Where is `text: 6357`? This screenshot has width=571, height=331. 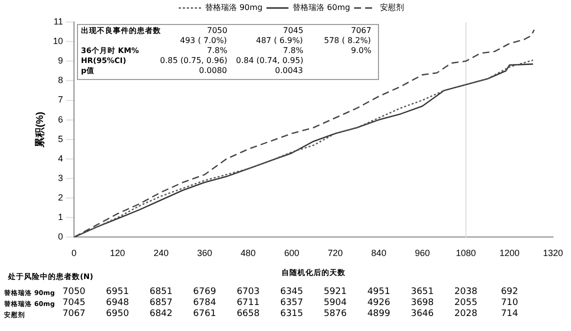
text: 6357 is located at coordinates (292, 303).